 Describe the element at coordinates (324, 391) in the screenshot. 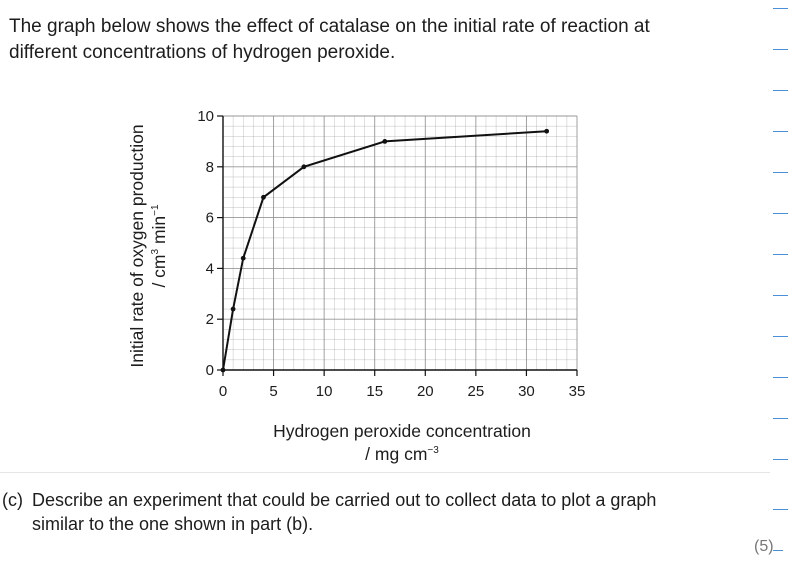

I see `x-tick-label: 10` at that location.